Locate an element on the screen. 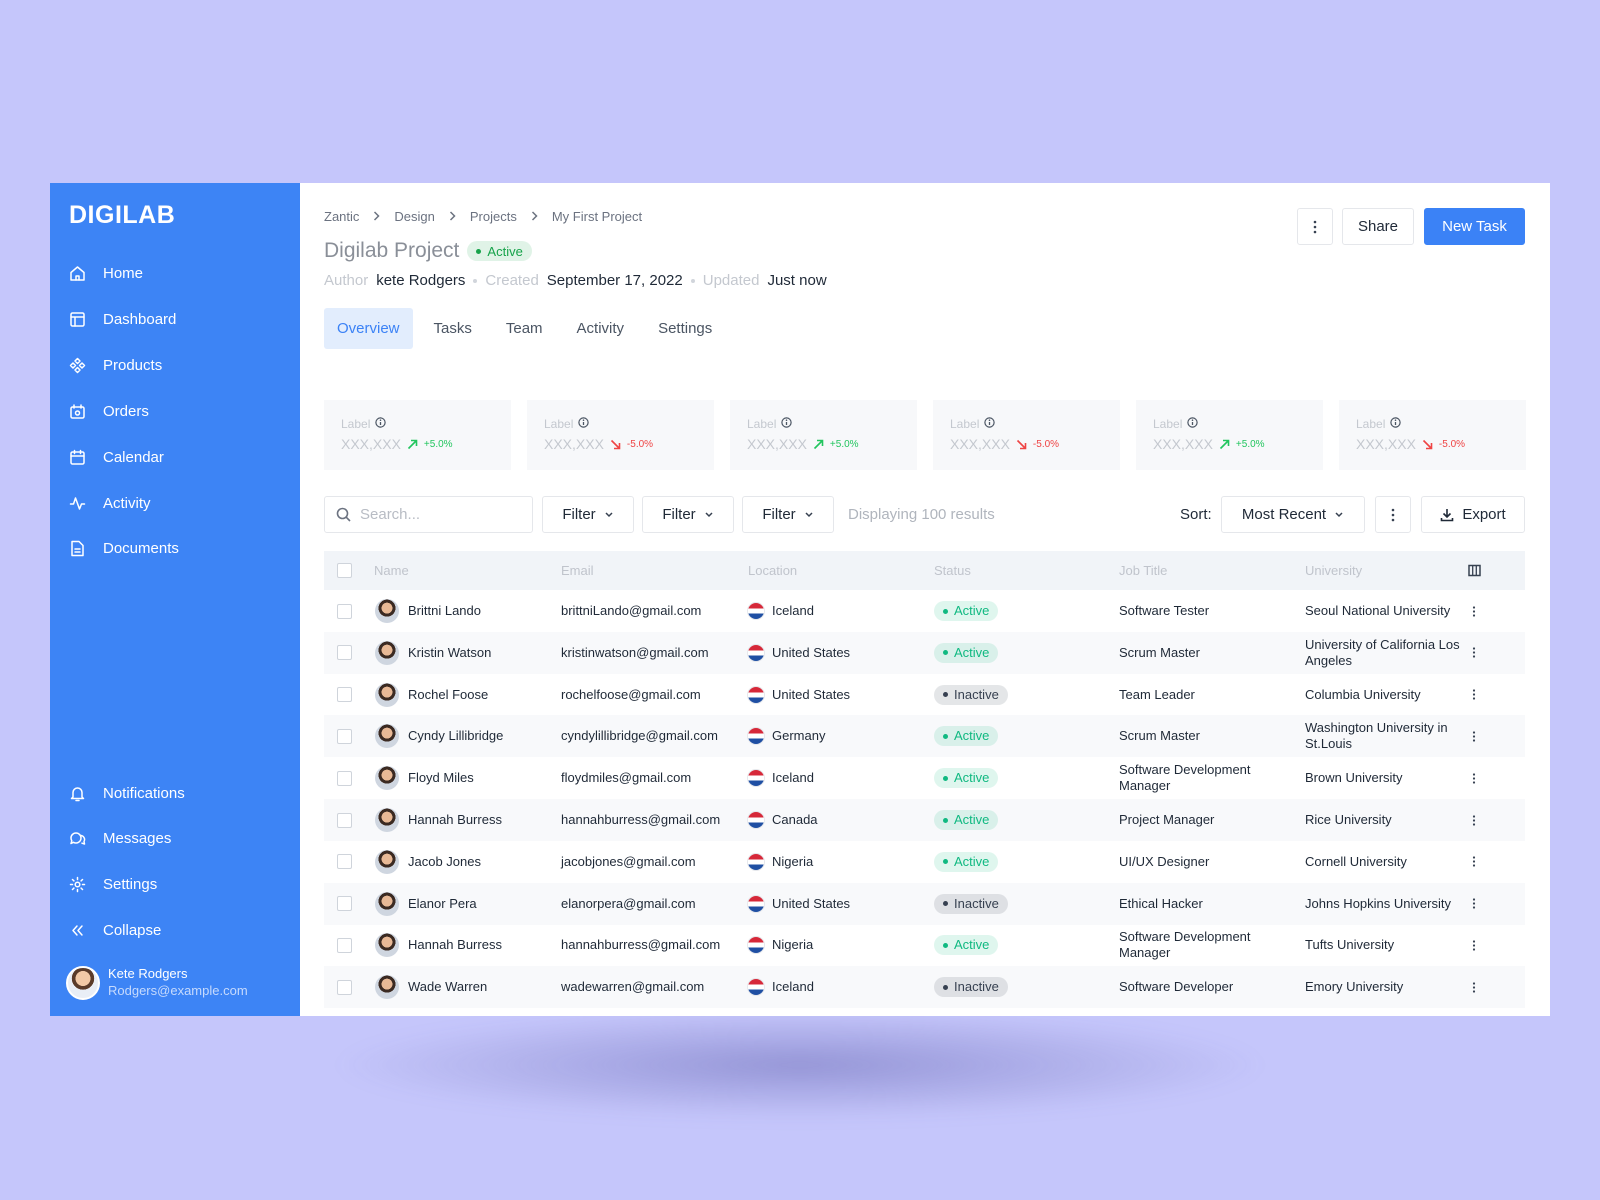 The width and height of the screenshot is (1600, 1200). stat-change: -5.0% is located at coordinates (1452, 444).